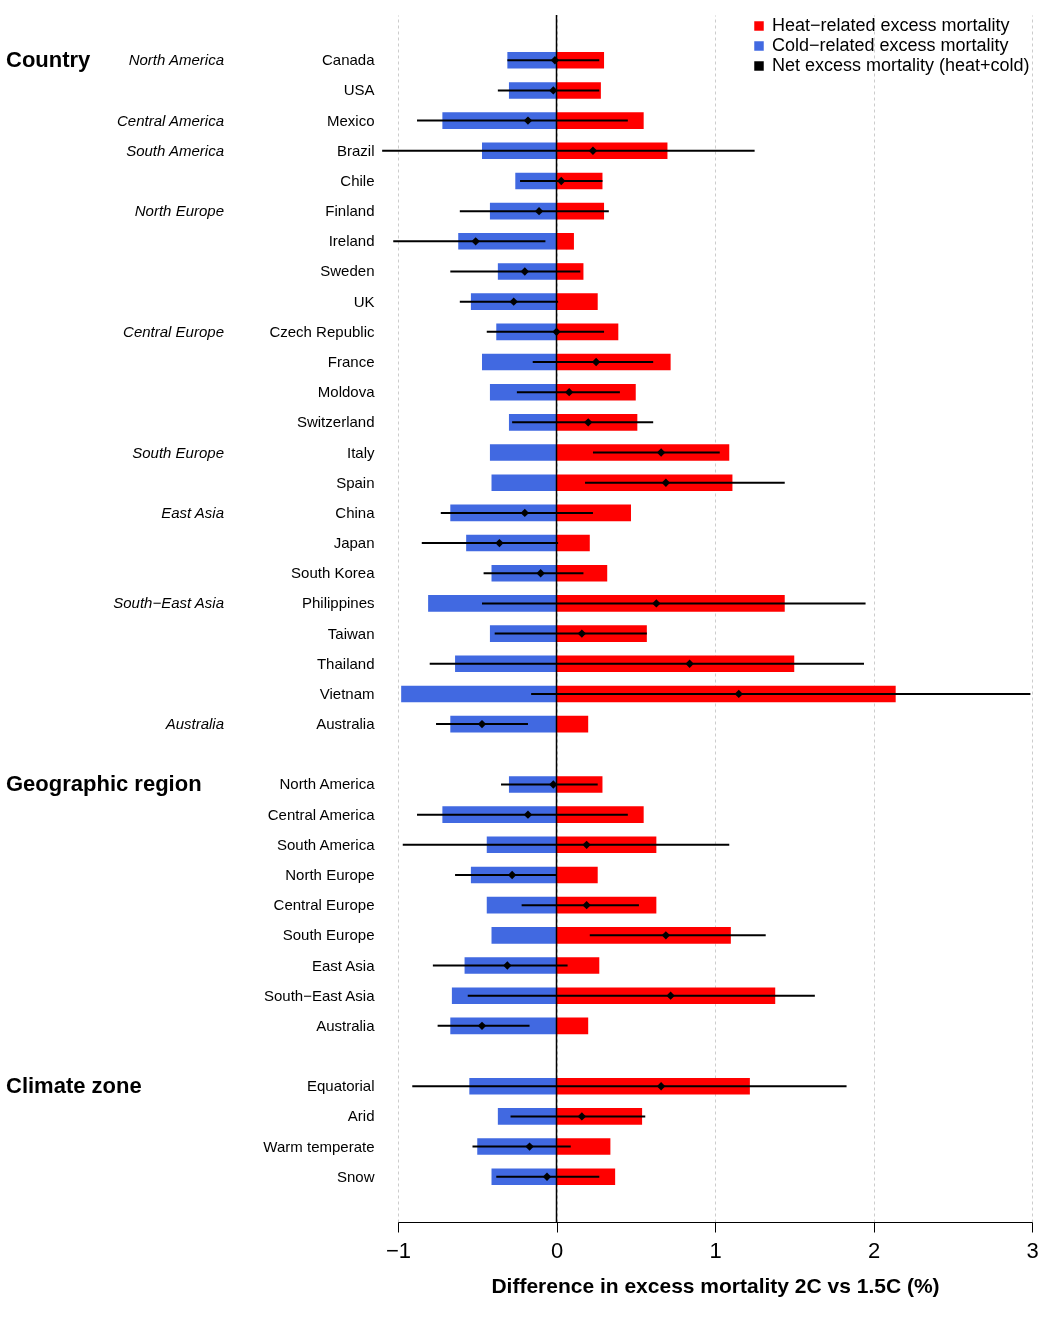 The height and width of the screenshot is (1317, 1042). What do you see at coordinates (178, 452) in the screenshot?
I see `y2-tick-label: South Europe` at bounding box center [178, 452].